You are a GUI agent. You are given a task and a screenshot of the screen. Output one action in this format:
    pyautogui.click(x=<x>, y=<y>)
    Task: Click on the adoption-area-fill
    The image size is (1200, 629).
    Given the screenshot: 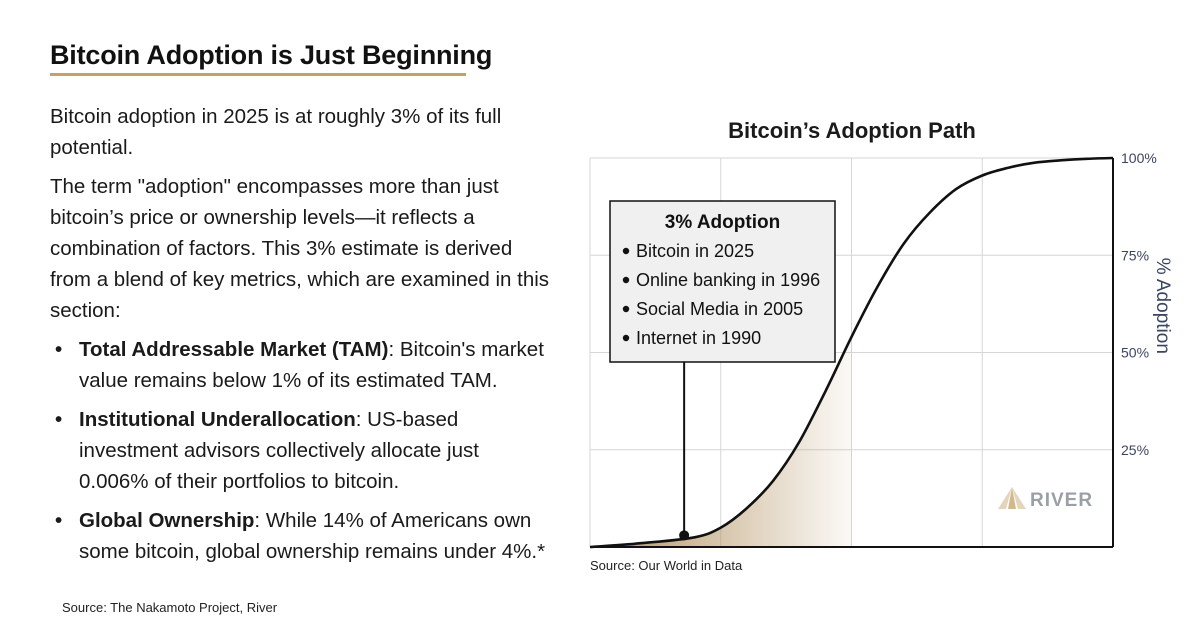 What is the action you would take?
    pyautogui.click(x=721, y=441)
    